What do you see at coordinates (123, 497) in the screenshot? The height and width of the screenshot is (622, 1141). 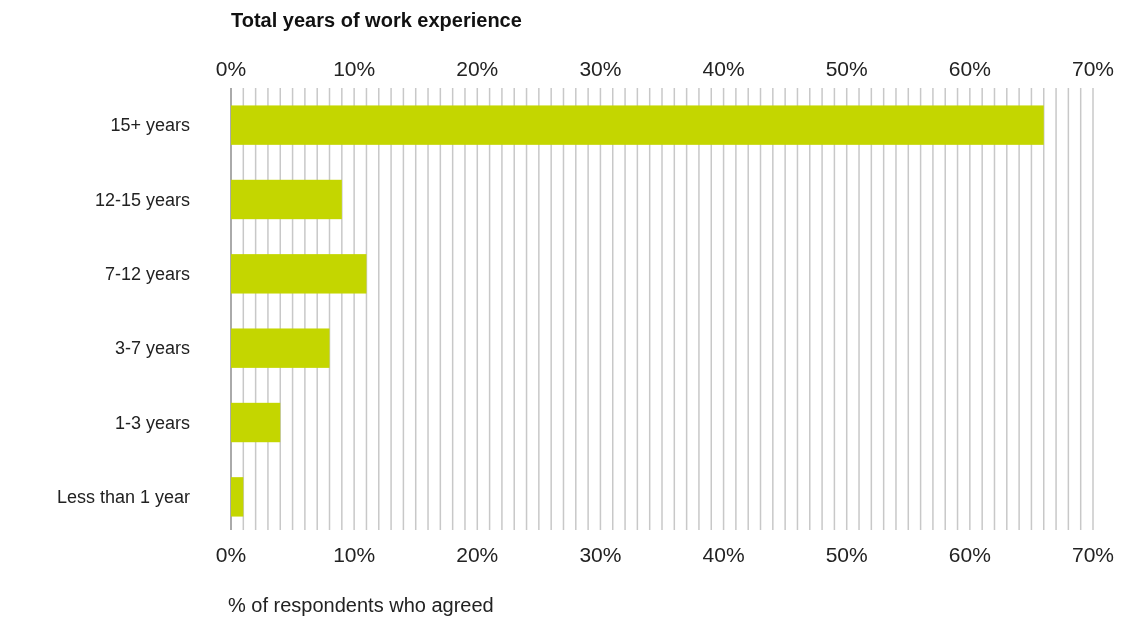 I see `y-tick-label: Less than 1 year` at bounding box center [123, 497].